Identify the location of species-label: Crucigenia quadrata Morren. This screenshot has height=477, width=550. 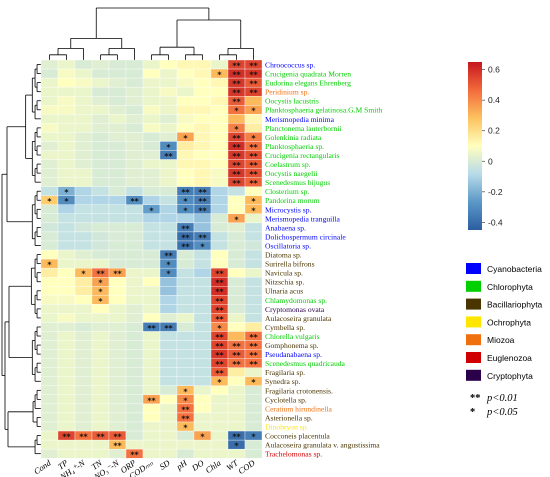
(308, 74).